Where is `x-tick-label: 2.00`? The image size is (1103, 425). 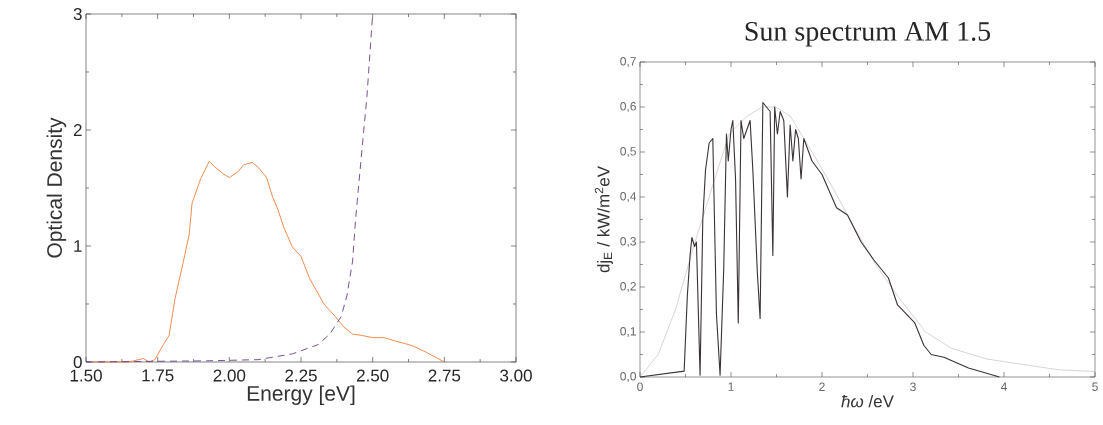
x-tick-label: 2.00 is located at coordinates (229, 375).